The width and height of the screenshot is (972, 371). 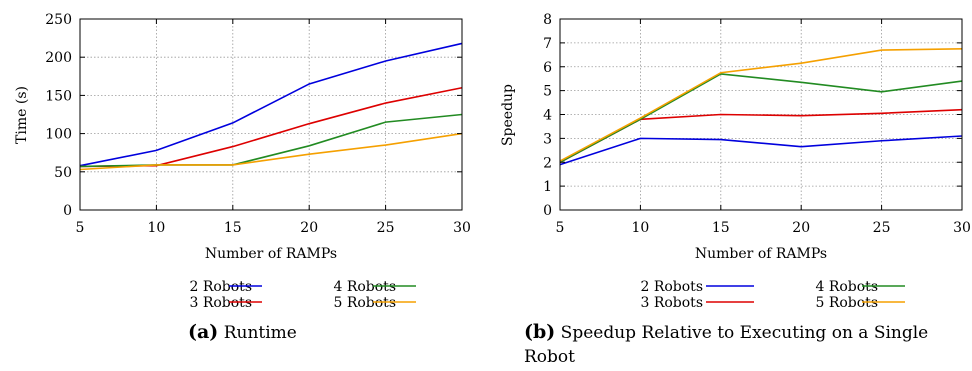 I want to click on caption-b-label: (b), so click(x=540, y=332).